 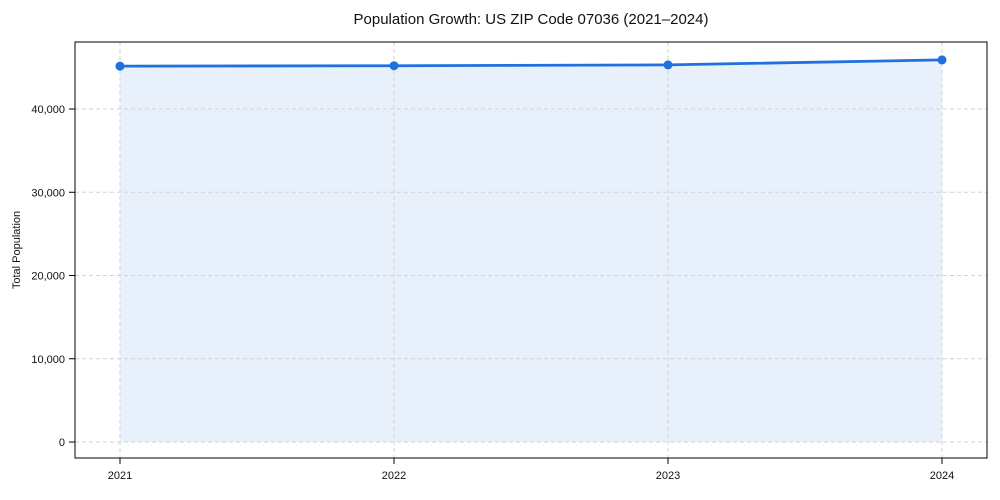 I want to click on y-tick-label: 10,000, so click(x=48, y=360).